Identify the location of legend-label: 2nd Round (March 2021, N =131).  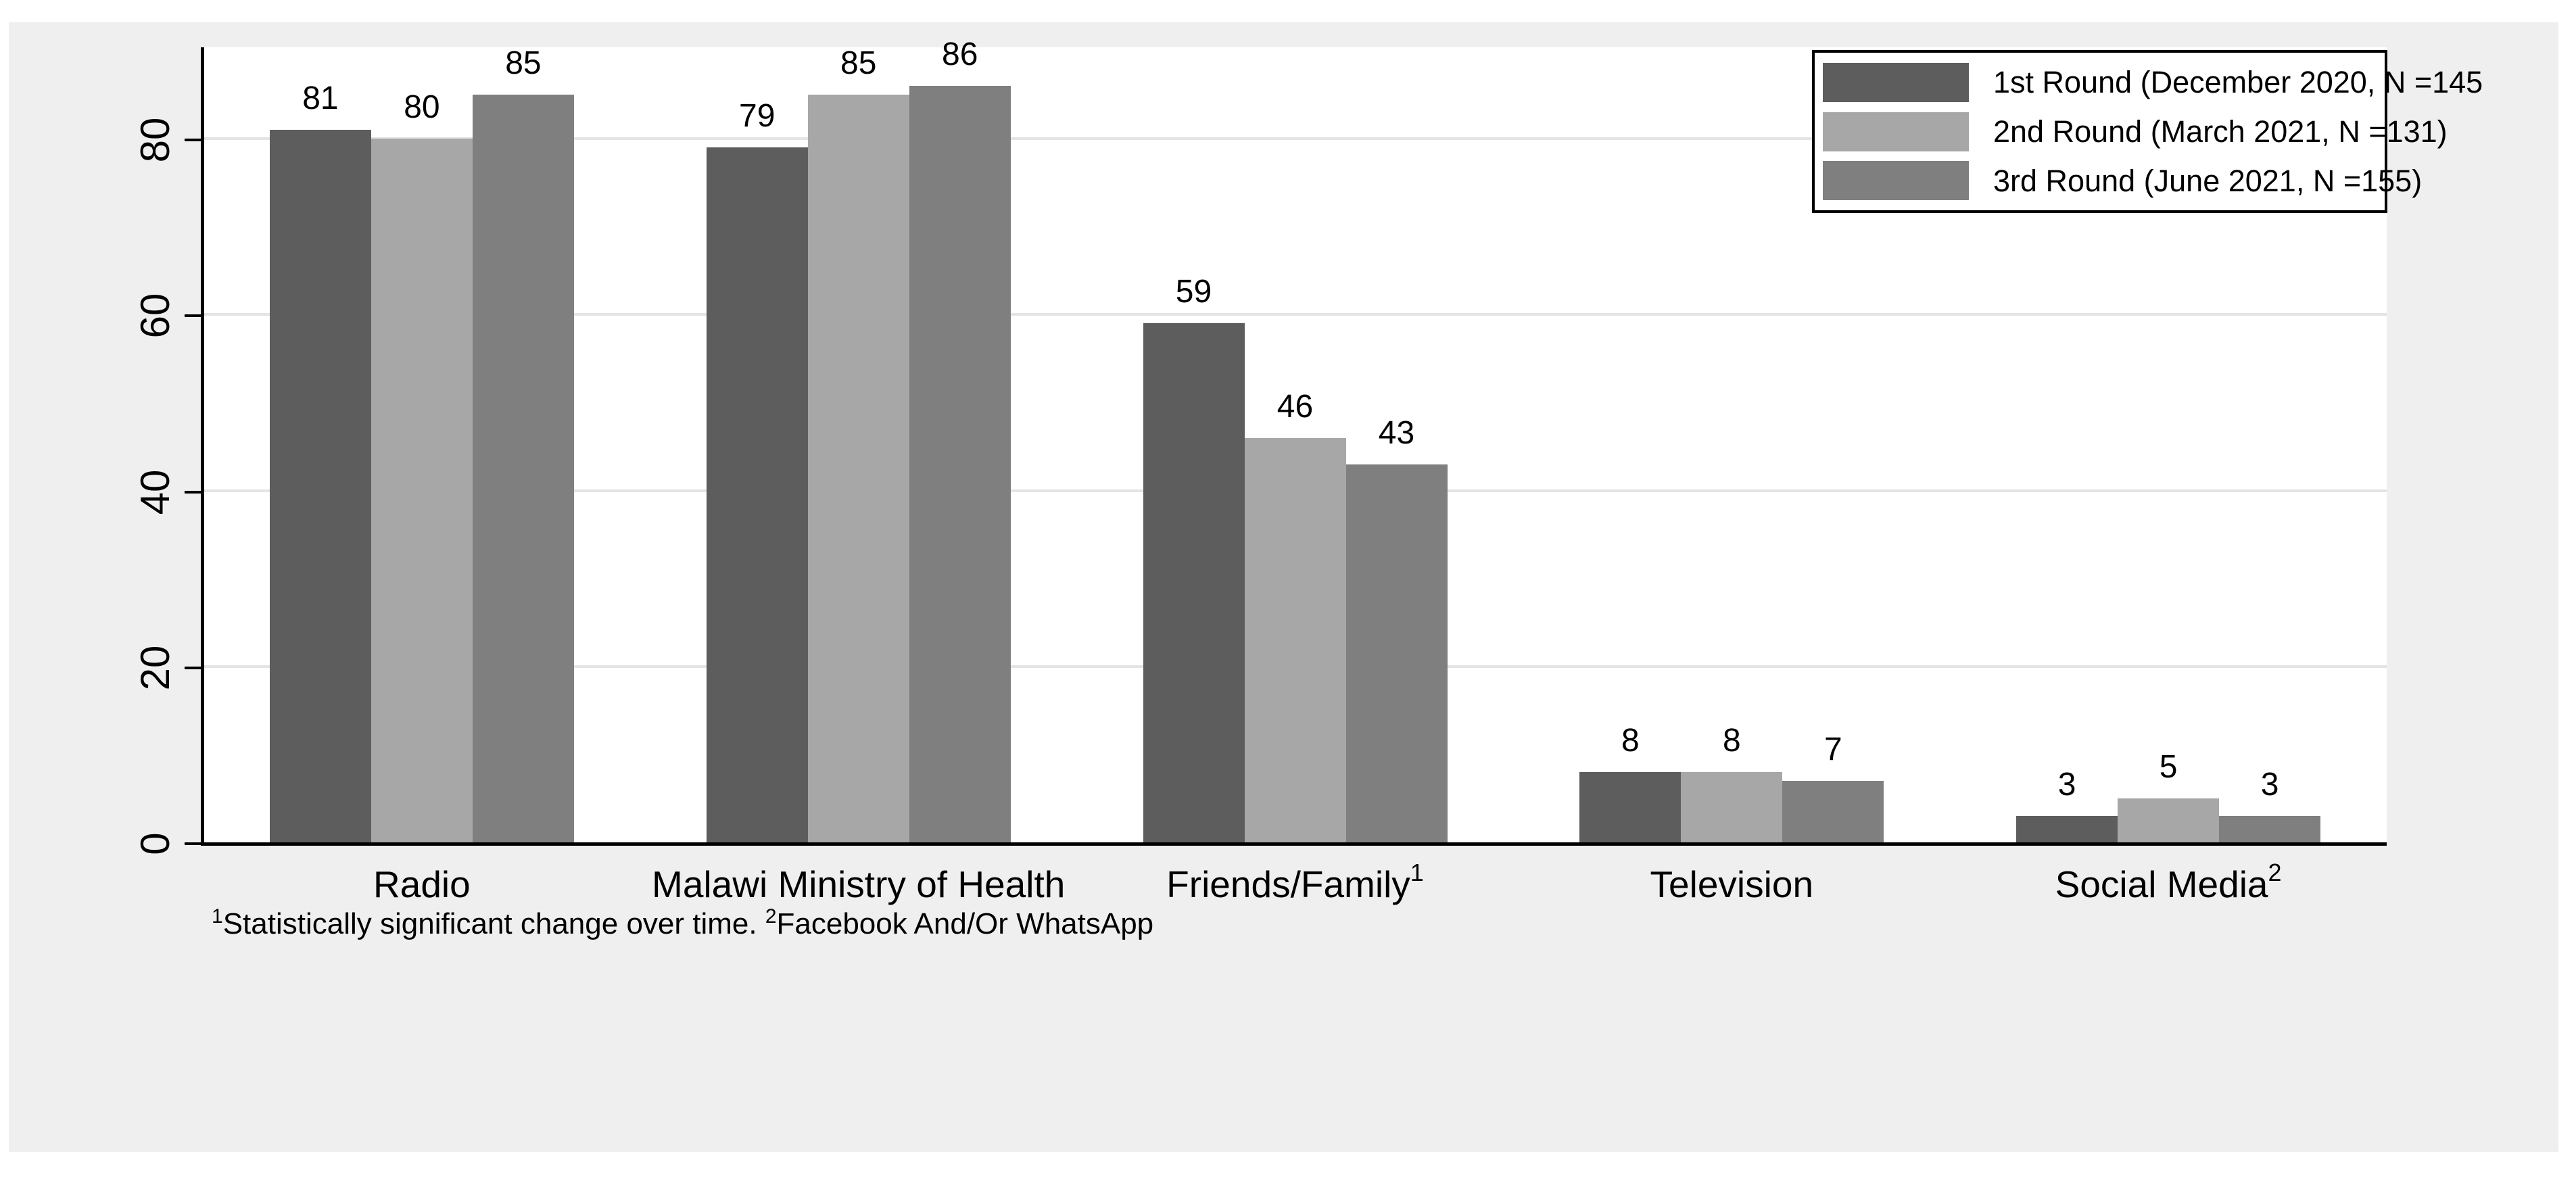
(2220, 131).